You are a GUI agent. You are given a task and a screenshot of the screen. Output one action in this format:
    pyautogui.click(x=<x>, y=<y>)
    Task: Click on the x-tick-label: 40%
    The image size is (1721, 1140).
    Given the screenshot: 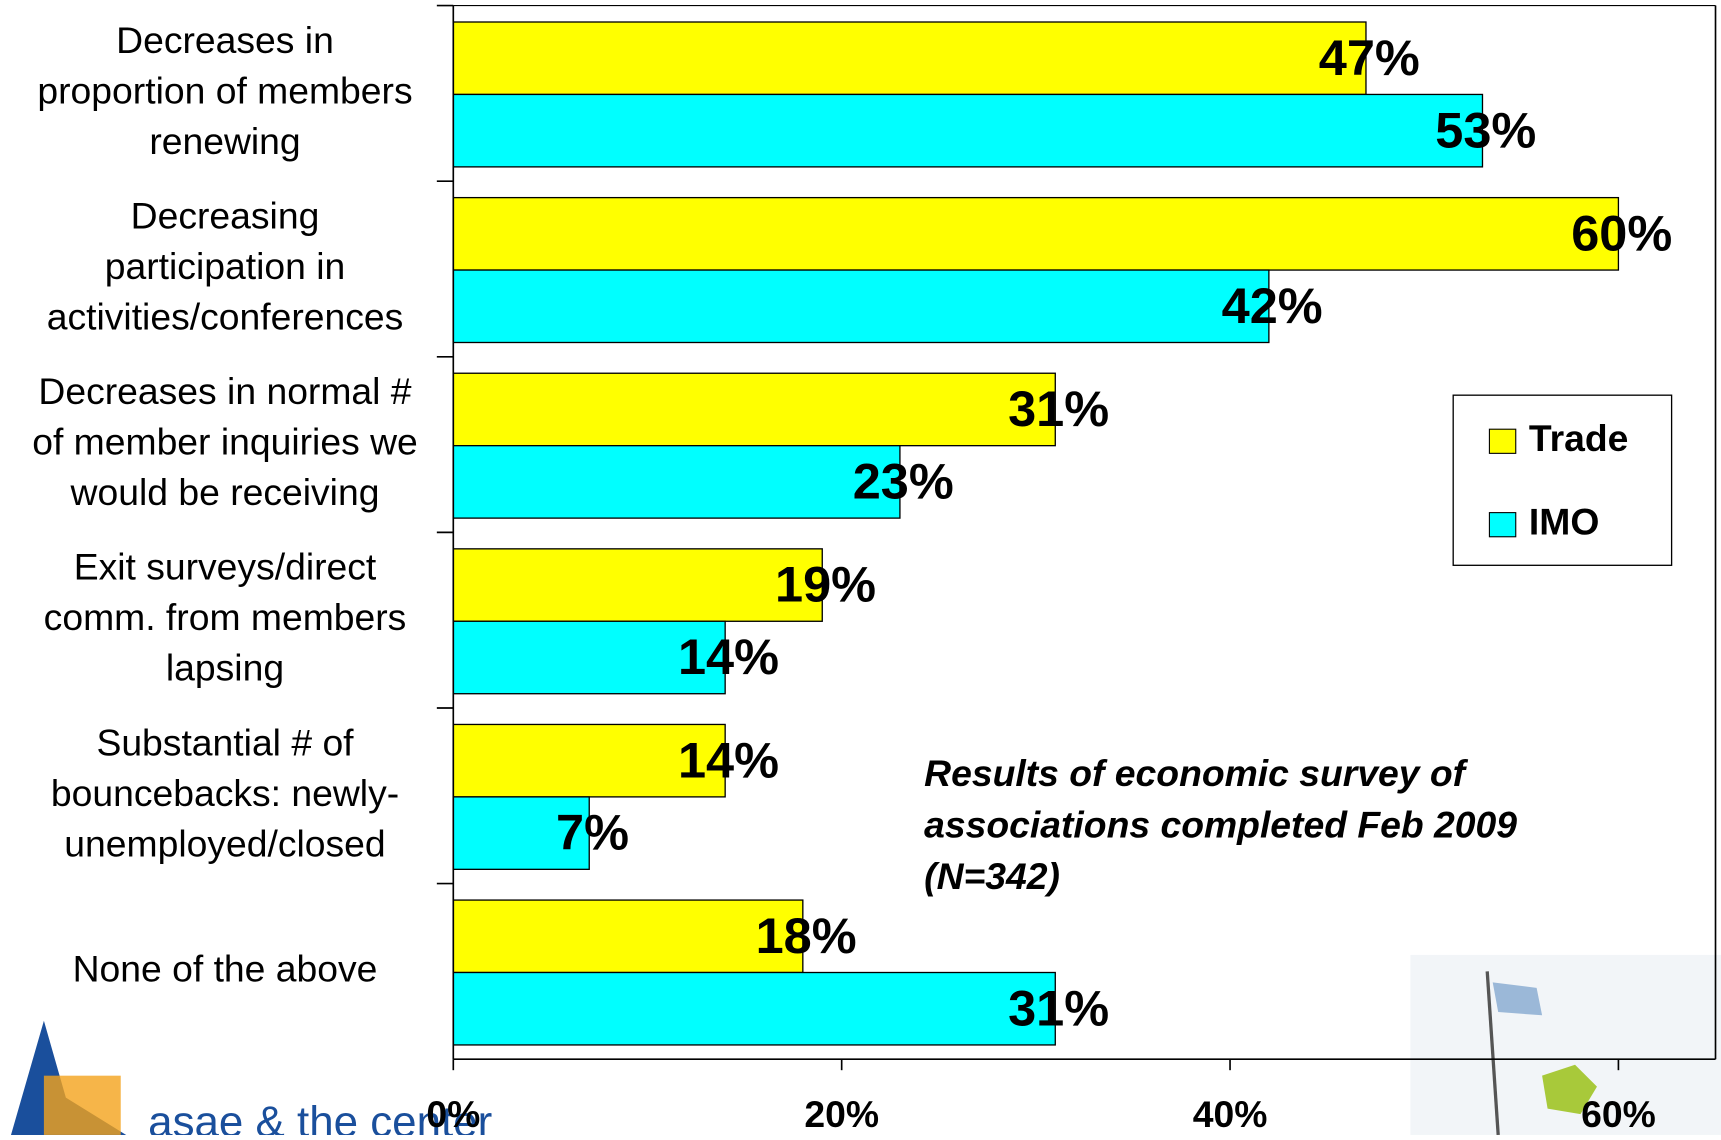 What is the action you would take?
    pyautogui.click(x=1230, y=1114)
    